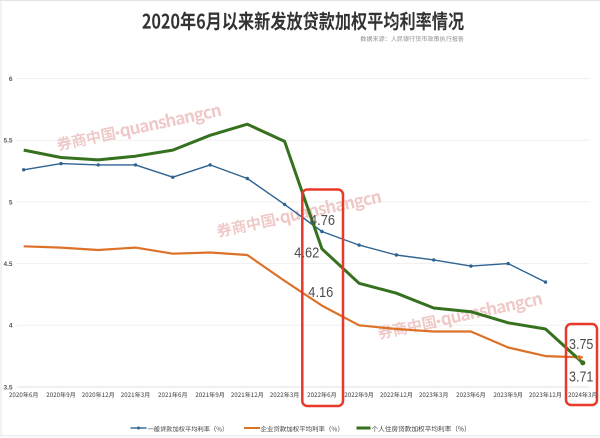  Describe the element at coordinates (7, 141) in the screenshot. I see `svg-text: 5.5` at that location.